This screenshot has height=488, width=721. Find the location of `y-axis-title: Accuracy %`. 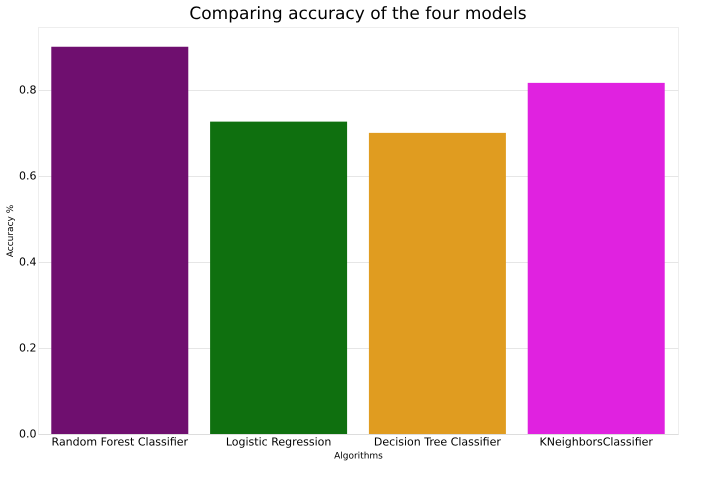

y-axis-title: Accuracy % is located at coordinates (11, 231).